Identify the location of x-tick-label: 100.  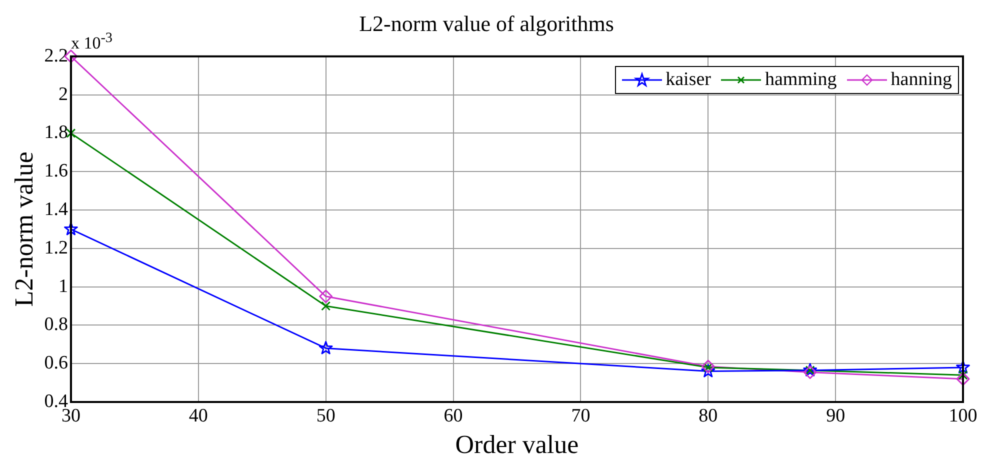
(963, 415).